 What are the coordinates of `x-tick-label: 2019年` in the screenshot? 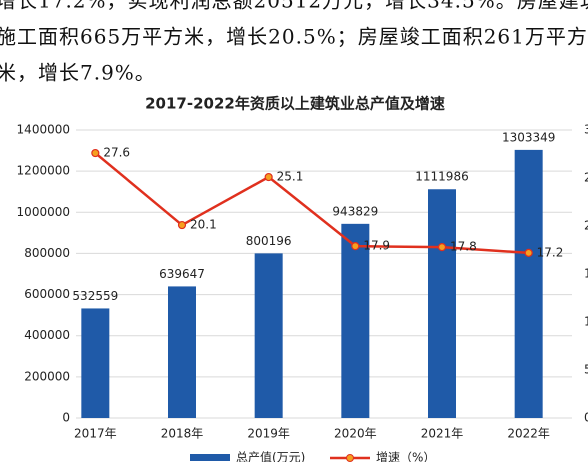 It's located at (268, 434).